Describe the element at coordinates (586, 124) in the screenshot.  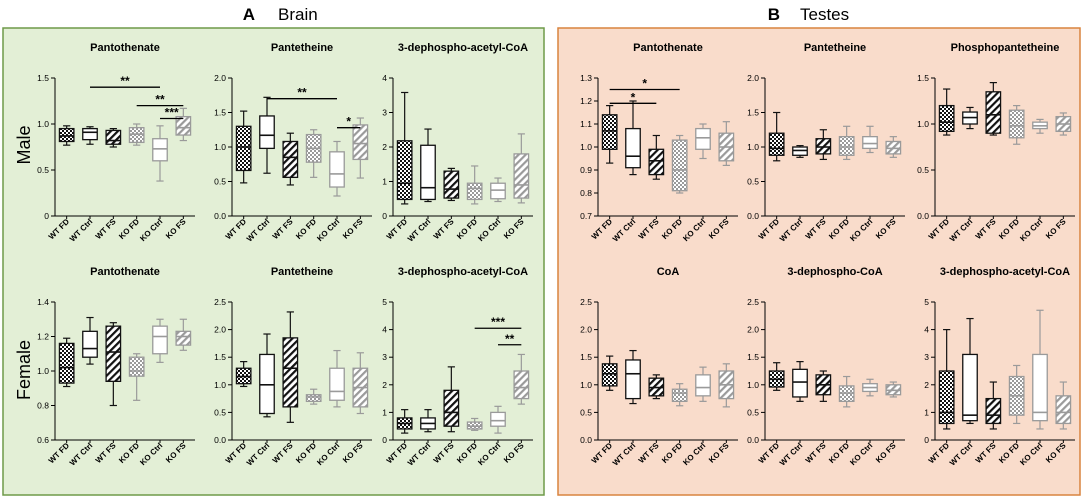
I see `y-tick-label: 1.1` at that location.